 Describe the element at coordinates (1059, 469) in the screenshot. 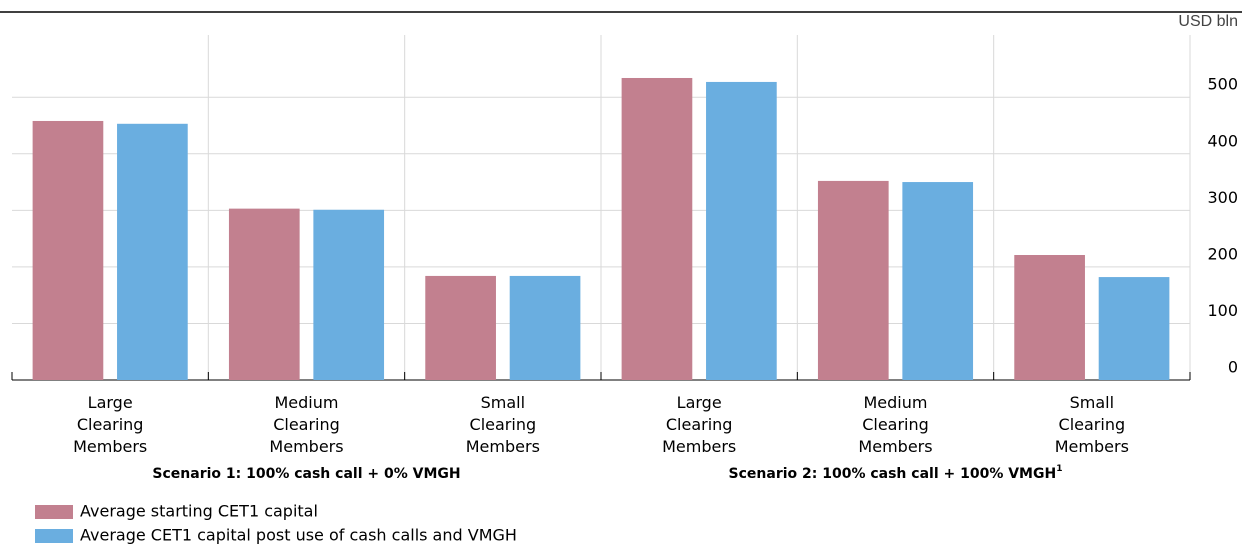

I see `footnote-marker: 1` at that location.